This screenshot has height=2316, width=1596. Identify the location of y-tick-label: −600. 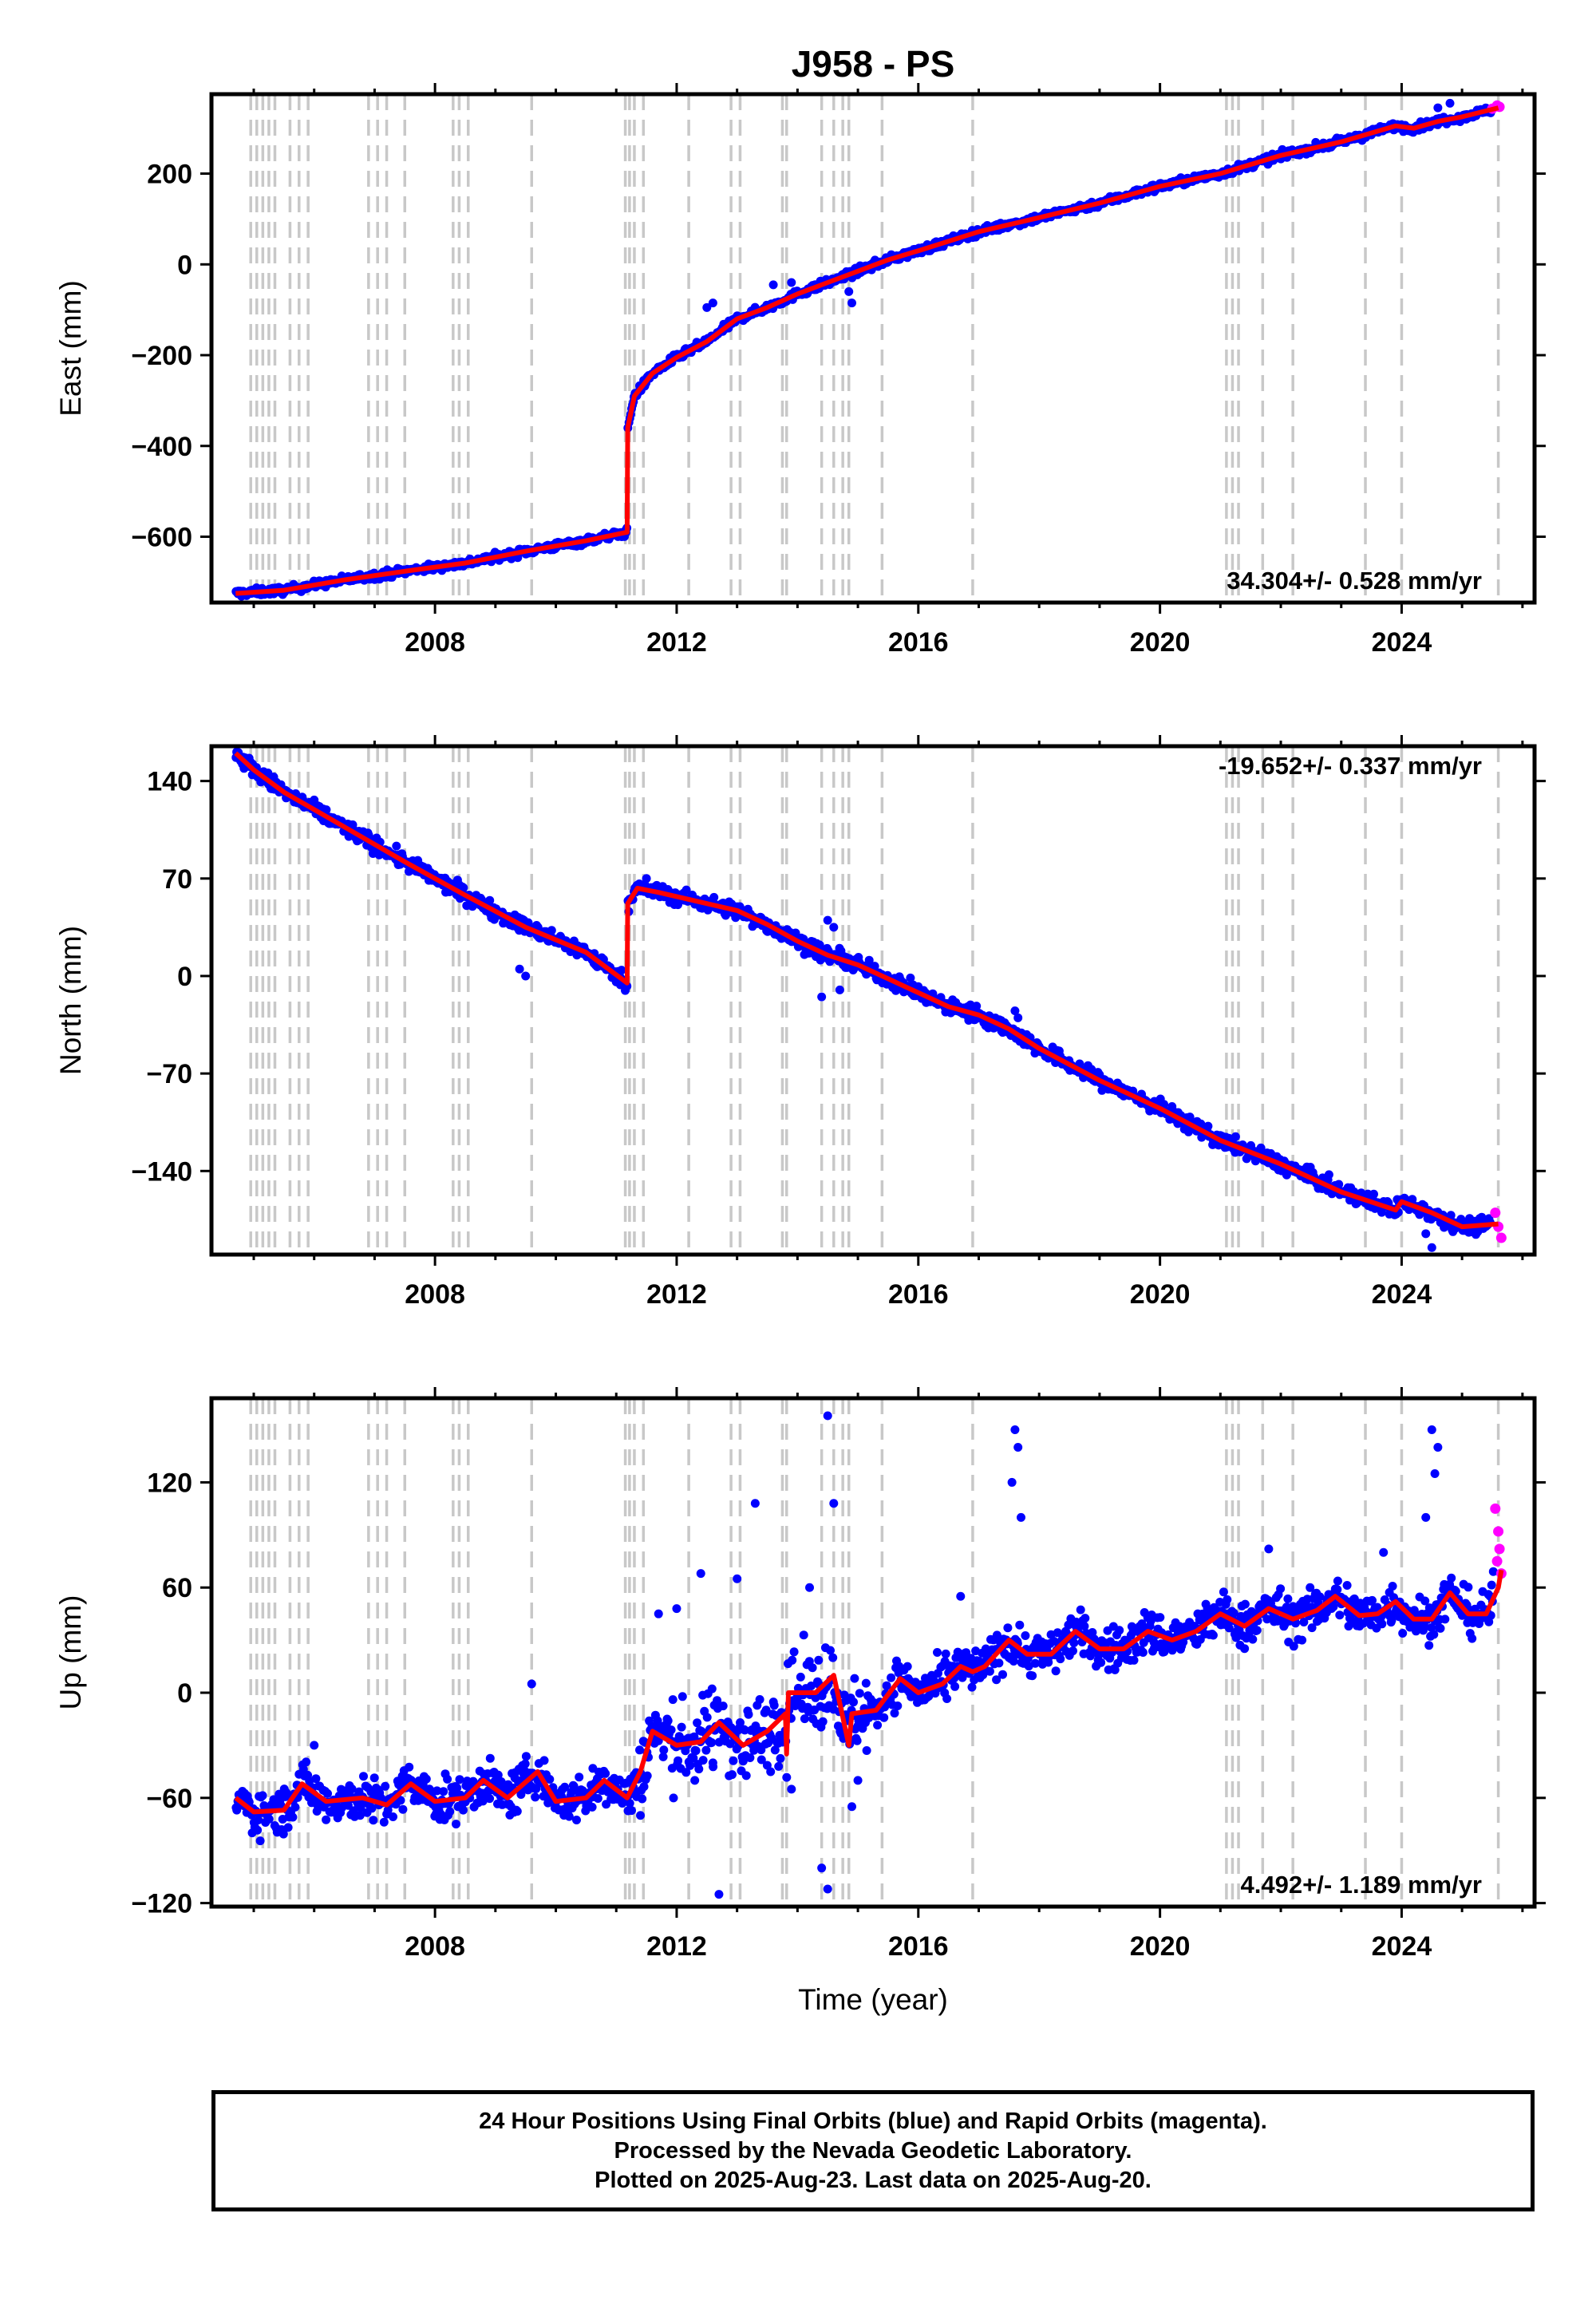
(161, 538).